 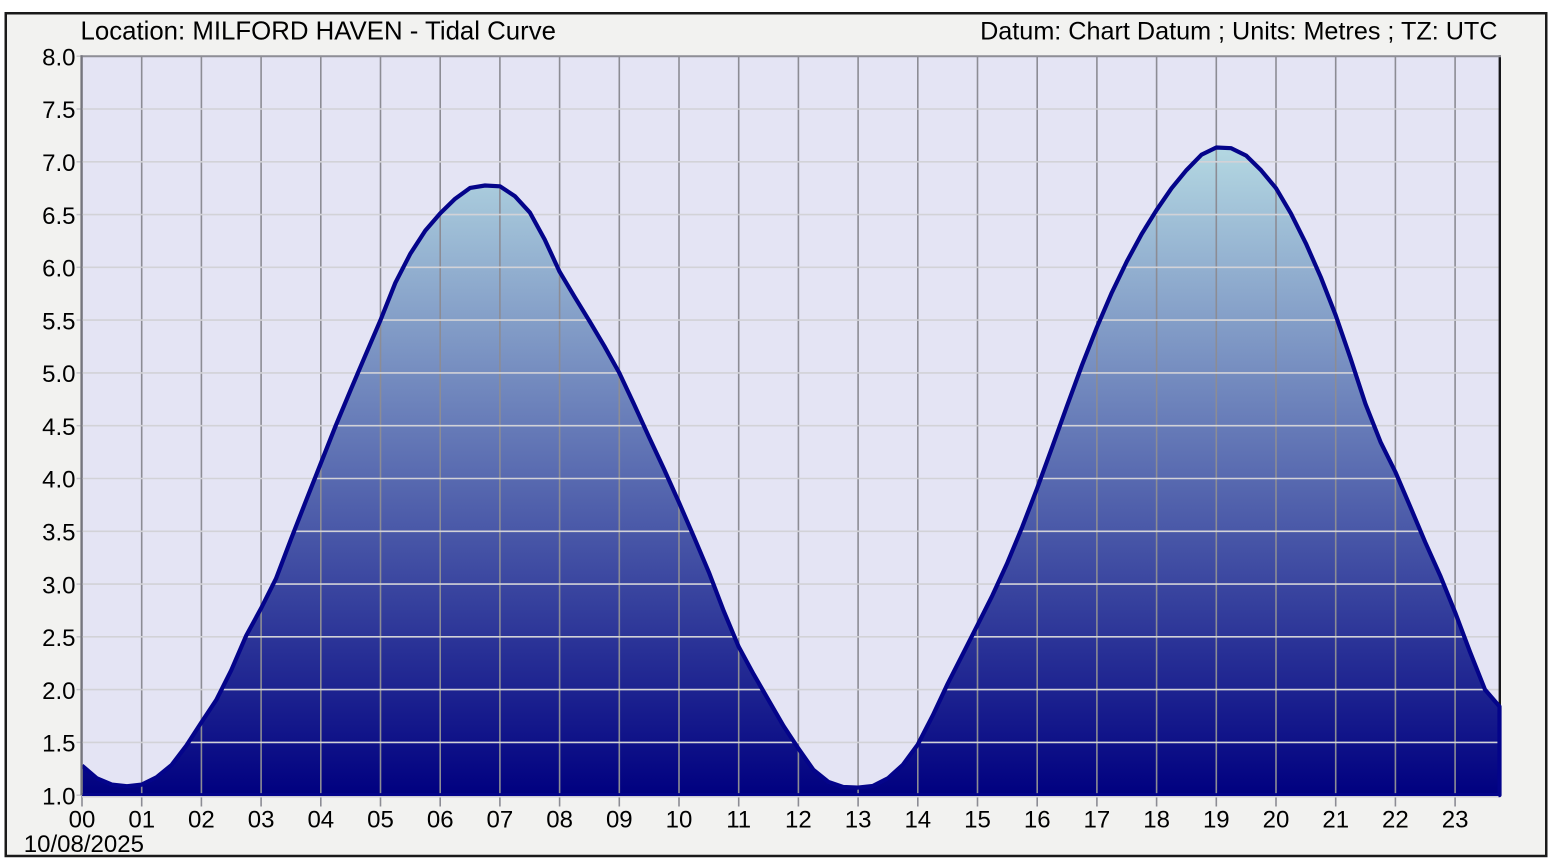 What do you see at coordinates (619, 820) in the screenshot?
I see `svg-text: 09` at bounding box center [619, 820].